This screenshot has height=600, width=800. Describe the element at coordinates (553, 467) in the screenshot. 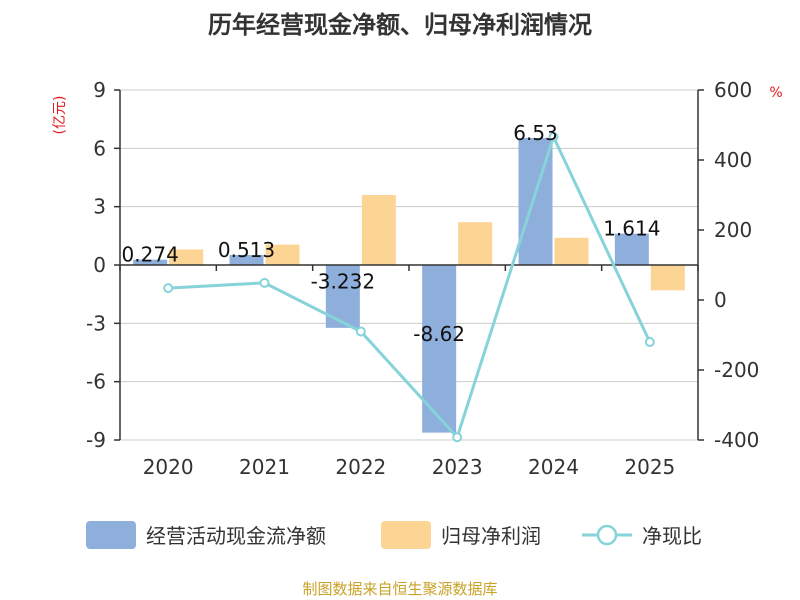

I see `x-tick-label: 2024` at that location.